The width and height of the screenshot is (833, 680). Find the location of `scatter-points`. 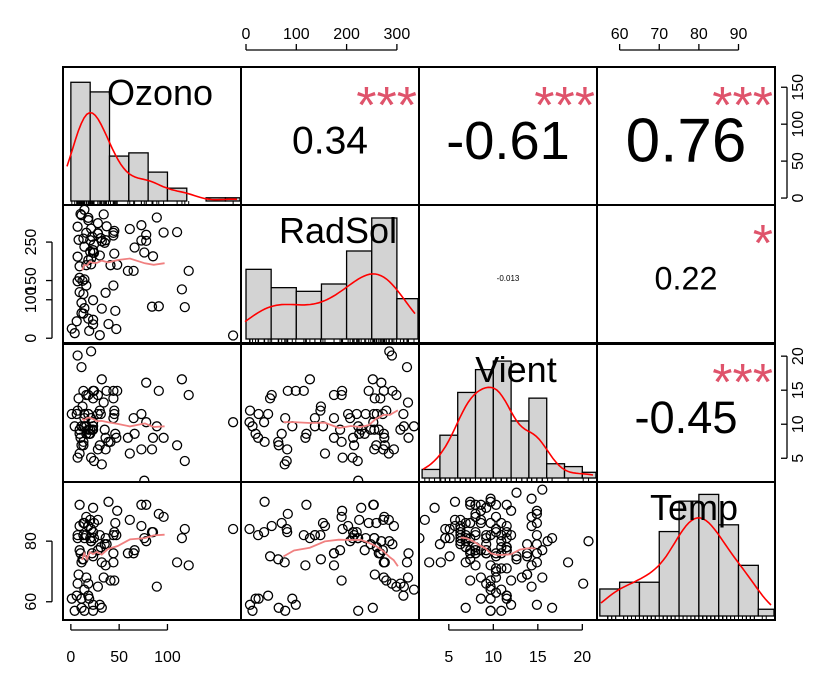

scatter-points is located at coordinates (506, 550).